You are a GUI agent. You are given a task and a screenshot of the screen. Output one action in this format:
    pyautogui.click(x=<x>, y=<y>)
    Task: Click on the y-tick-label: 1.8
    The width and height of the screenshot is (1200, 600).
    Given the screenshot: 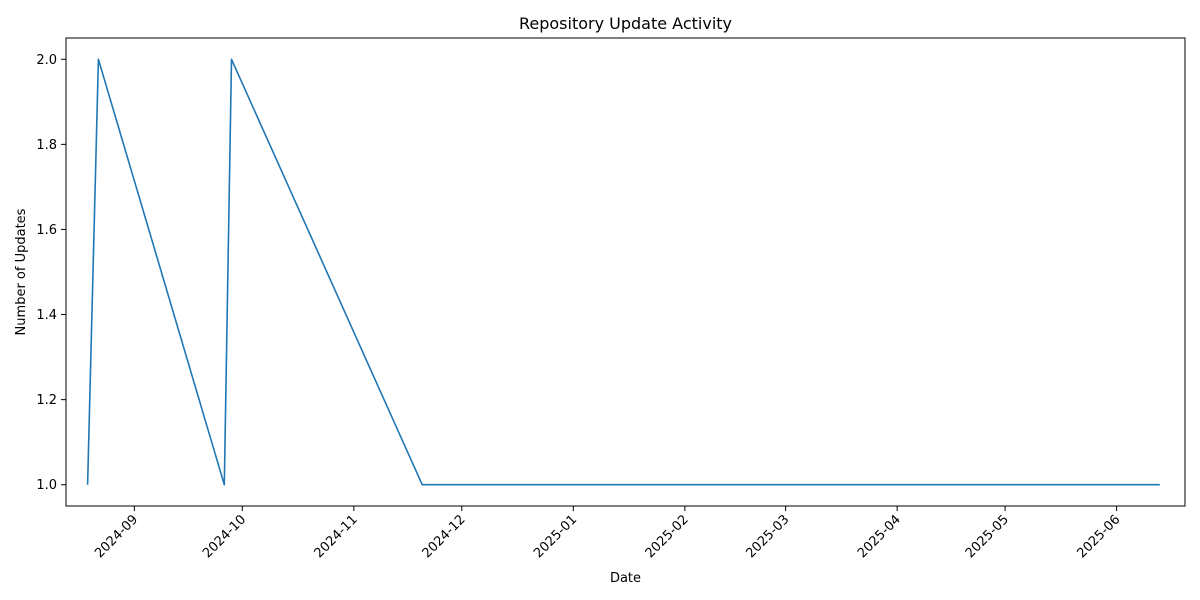 What is the action you would take?
    pyautogui.click(x=46, y=145)
    